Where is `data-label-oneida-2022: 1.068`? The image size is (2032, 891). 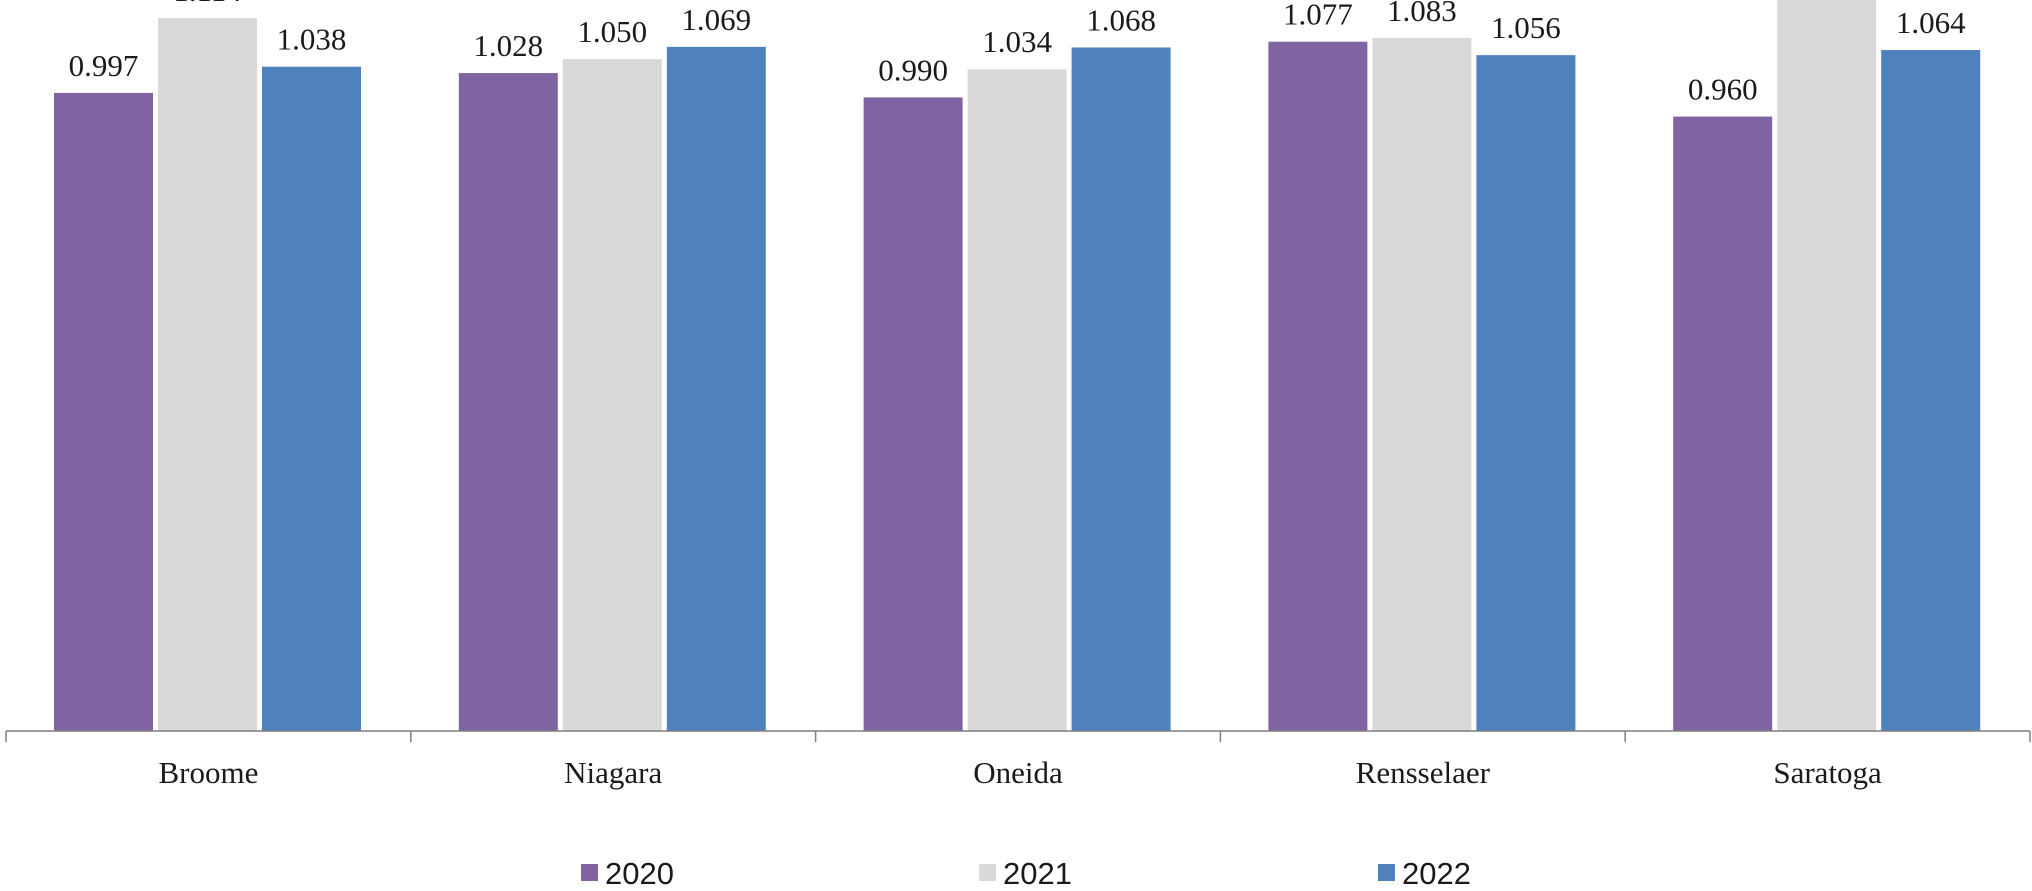 data-label-oneida-2022: 1.068 is located at coordinates (1121, 19).